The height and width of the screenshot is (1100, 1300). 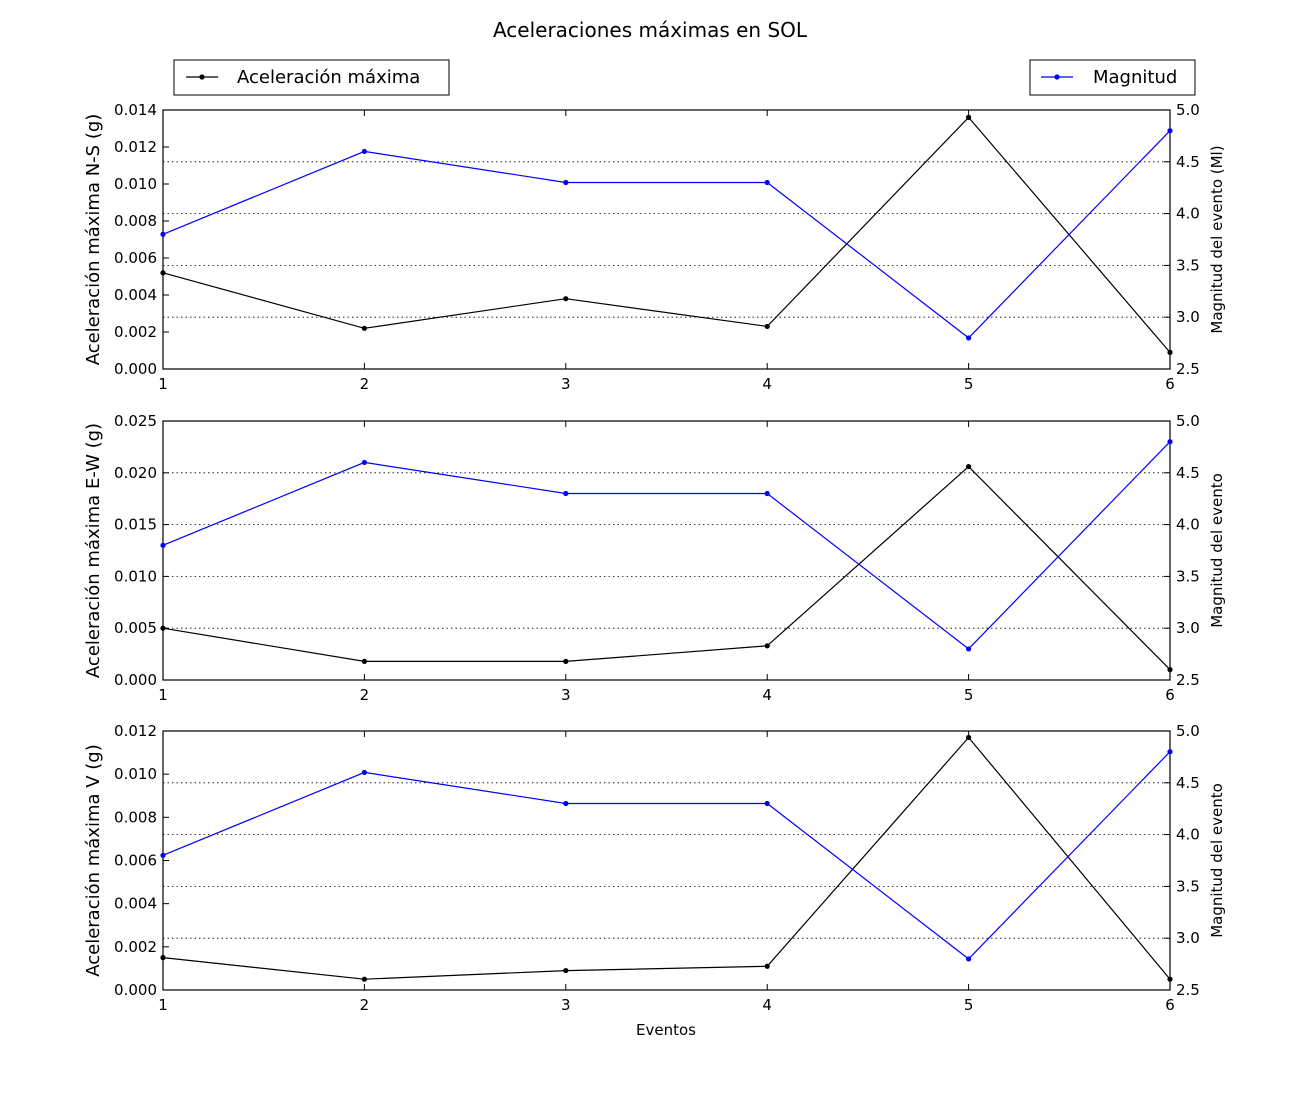 What do you see at coordinates (202, 77) in the screenshot?
I see `legend-acceleration-marker` at bounding box center [202, 77].